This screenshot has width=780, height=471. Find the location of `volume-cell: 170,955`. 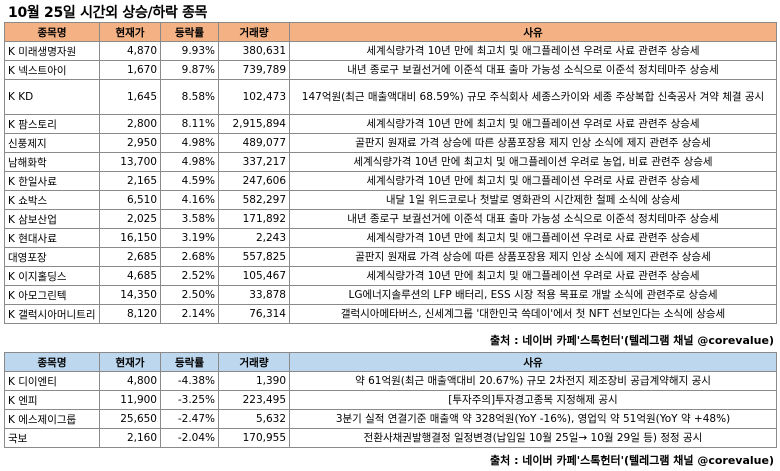

volume-cell: 170,955 is located at coordinates (254, 438).